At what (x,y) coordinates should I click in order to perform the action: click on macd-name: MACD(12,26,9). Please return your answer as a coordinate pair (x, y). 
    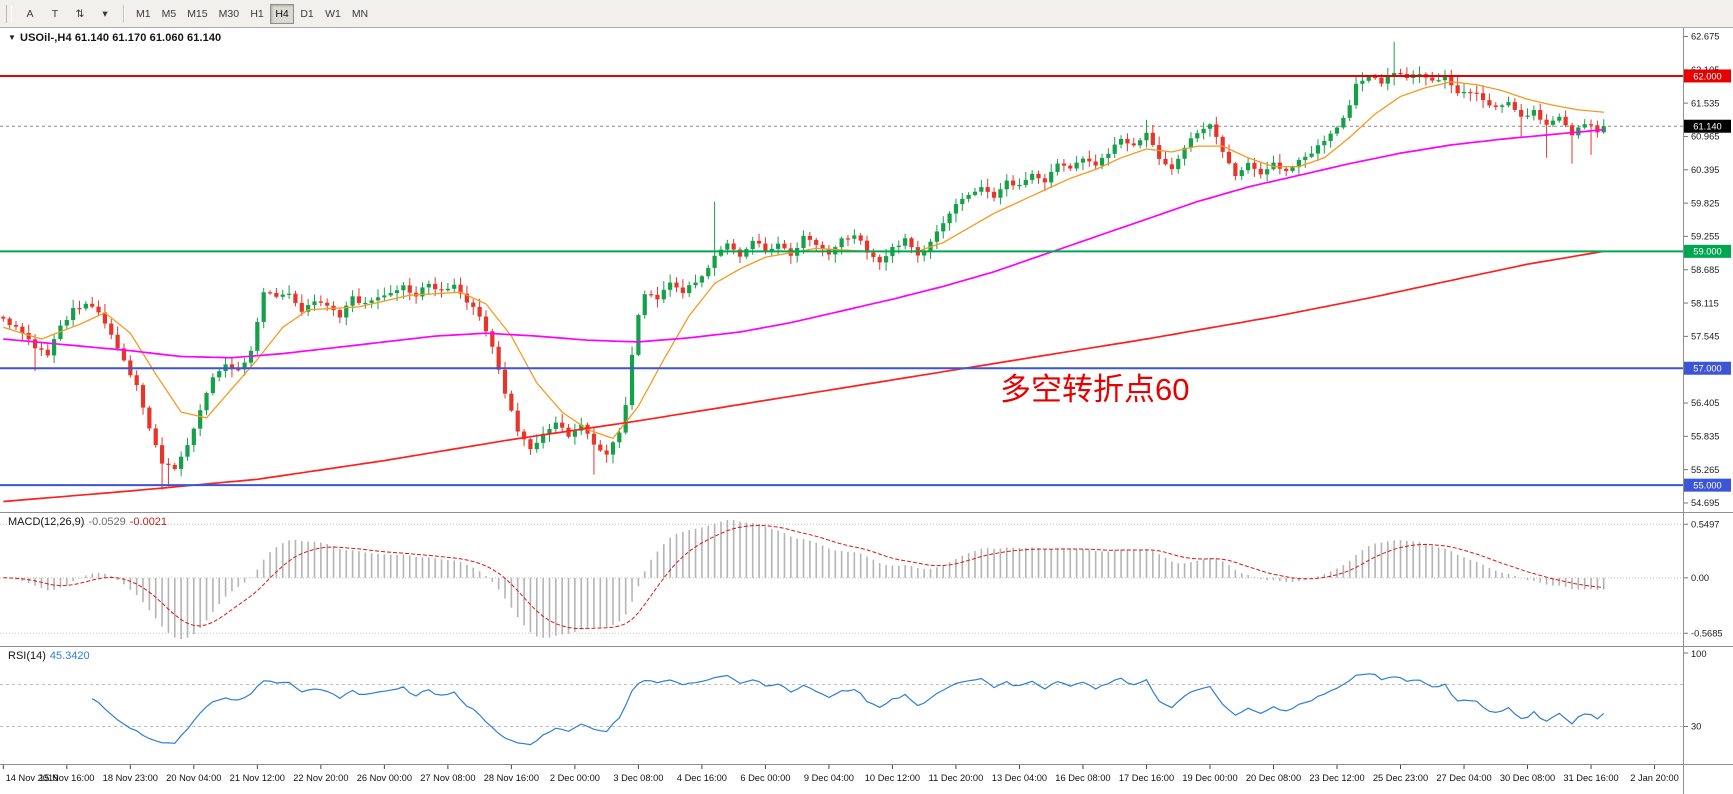
    Looking at the image, I should click on (46, 522).